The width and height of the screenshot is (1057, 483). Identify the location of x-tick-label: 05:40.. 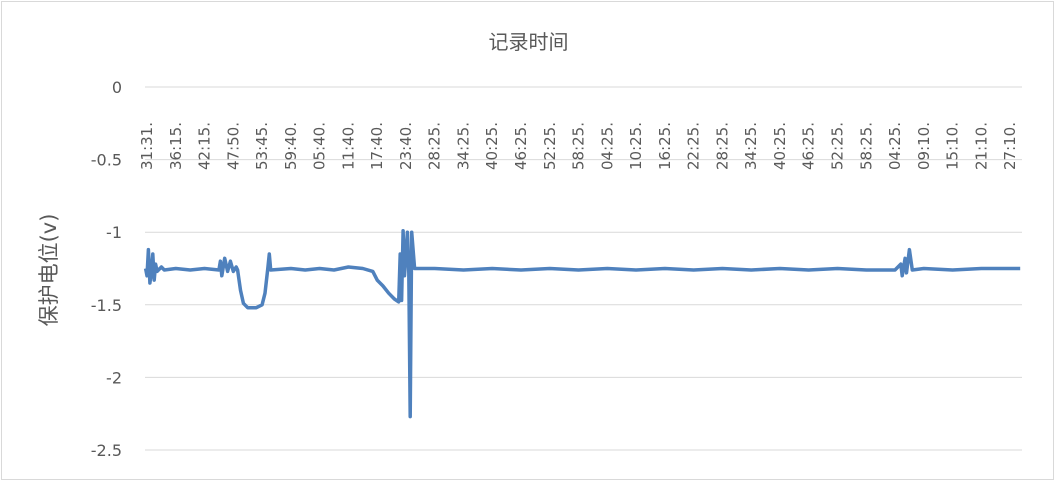
(320, 146).